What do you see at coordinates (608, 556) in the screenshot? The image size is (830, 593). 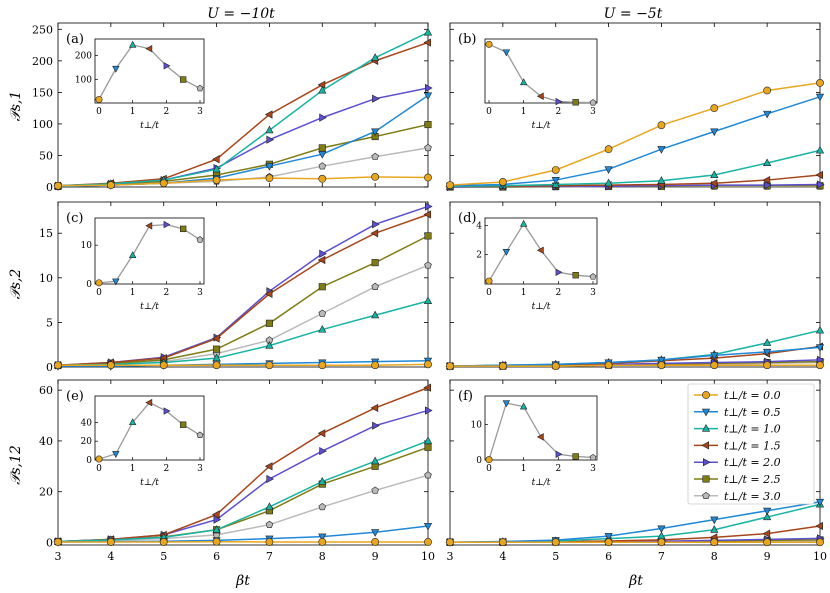 I see `x-tick-label: 6` at bounding box center [608, 556].